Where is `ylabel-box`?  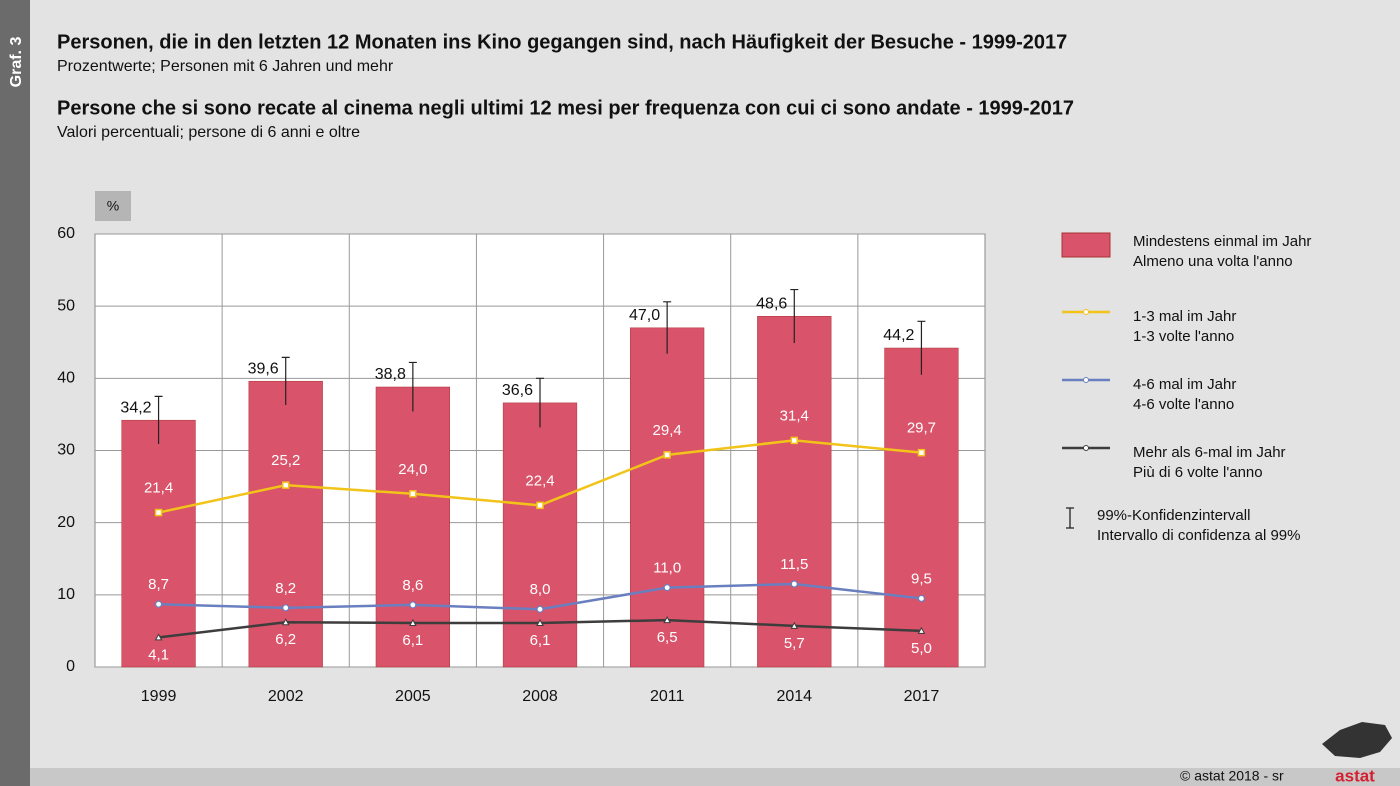 ylabel-box is located at coordinates (113, 206).